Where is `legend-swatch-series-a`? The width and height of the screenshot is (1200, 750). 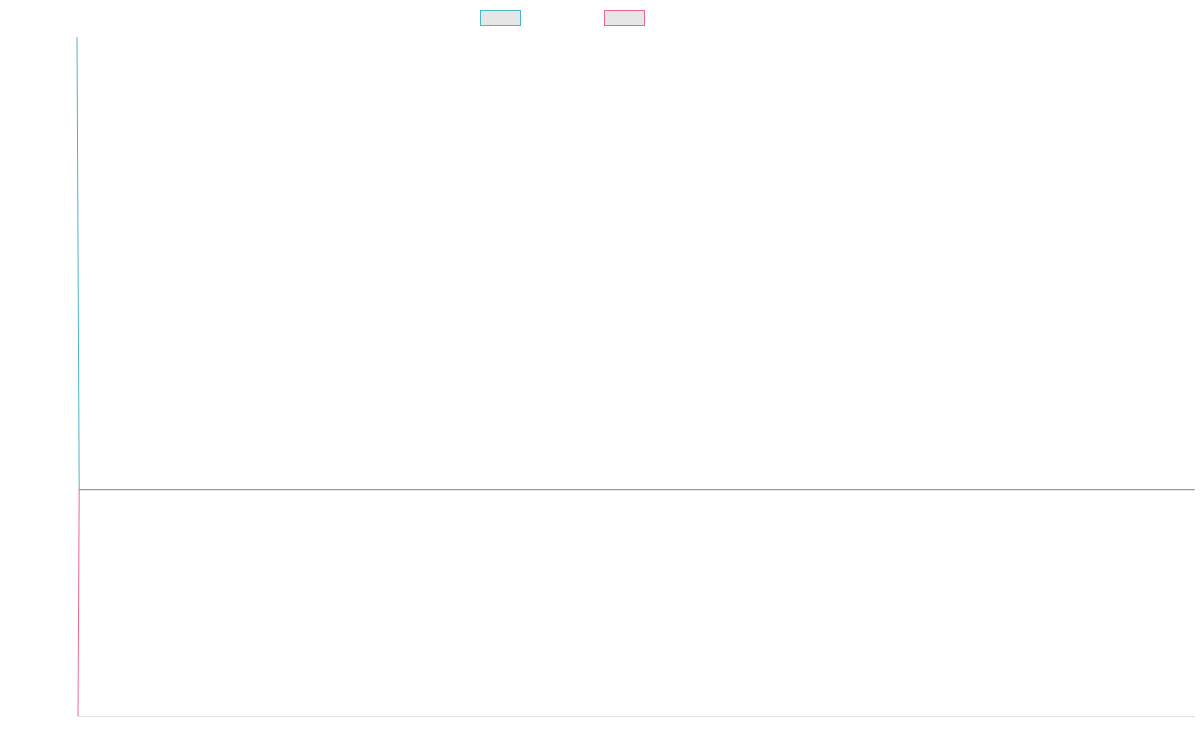
legend-swatch-series-a is located at coordinates (500, 18).